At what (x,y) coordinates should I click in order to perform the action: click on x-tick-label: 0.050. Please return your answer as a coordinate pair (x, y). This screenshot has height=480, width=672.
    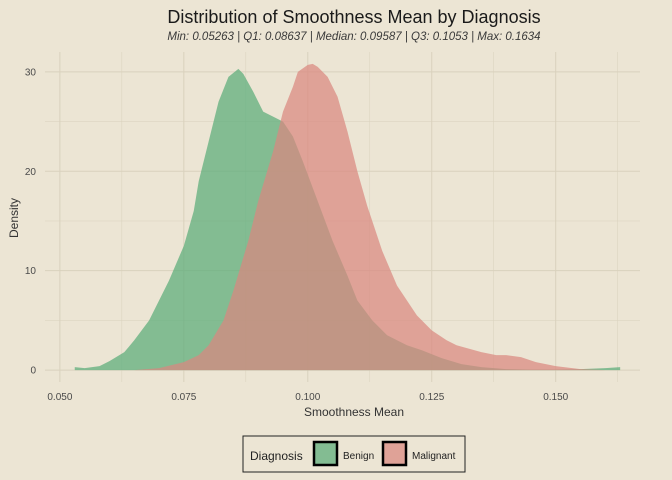
    Looking at the image, I should click on (59, 397).